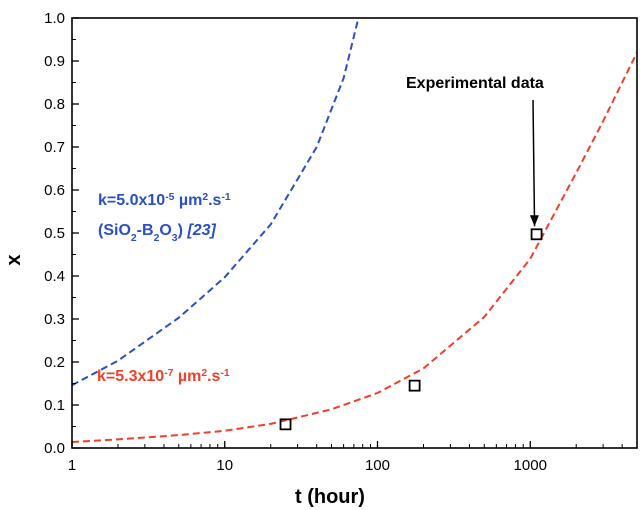  Describe the element at coordinates (377, 465) in the screenshot. I see `x-tick-label: 100` at that location.